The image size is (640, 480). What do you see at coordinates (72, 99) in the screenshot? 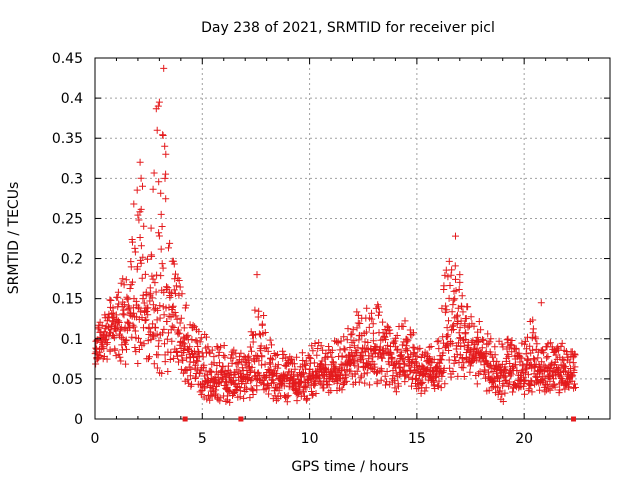
I see `y-tick-label: 0.4` at bounding box center [72, 99].